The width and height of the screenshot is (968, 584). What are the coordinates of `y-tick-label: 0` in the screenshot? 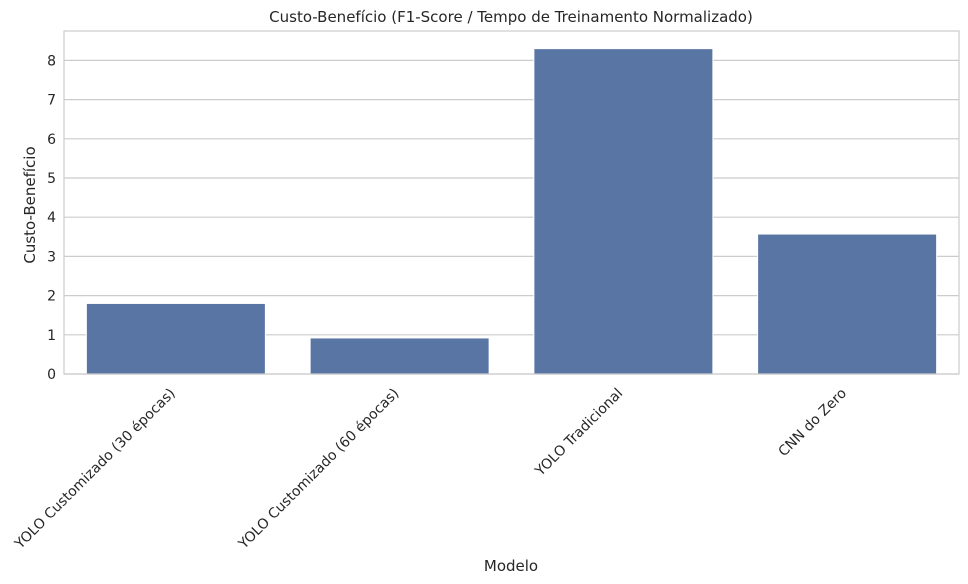 It's located at (51, 375).